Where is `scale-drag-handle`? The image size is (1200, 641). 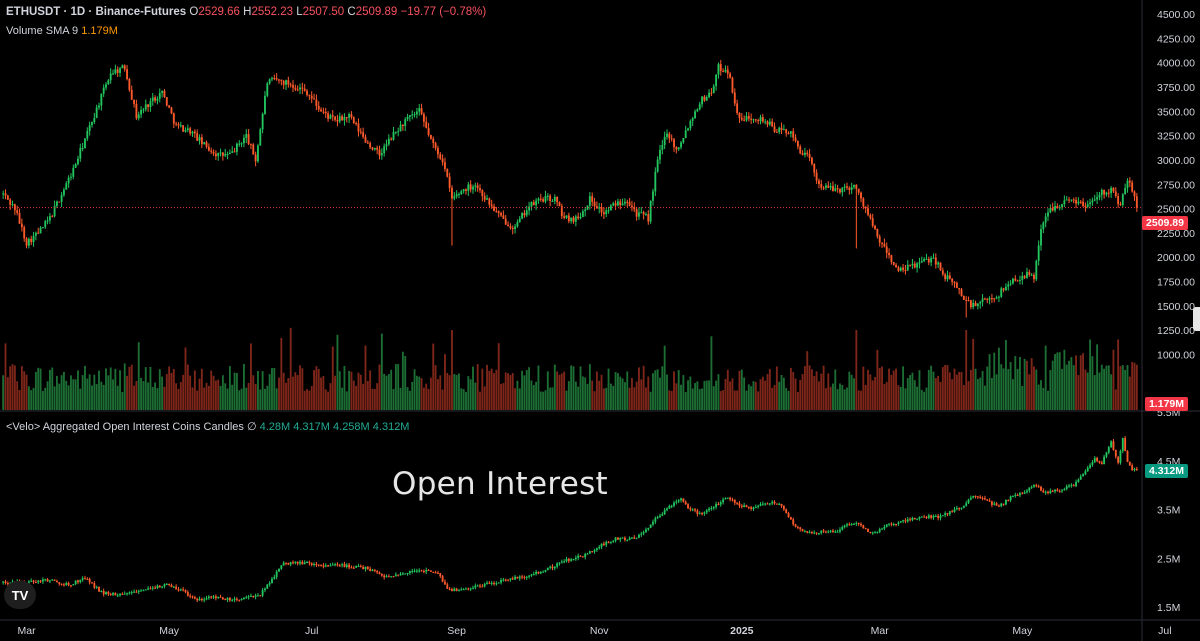
scale-drag-handle is located at coordinates (1196, 319).